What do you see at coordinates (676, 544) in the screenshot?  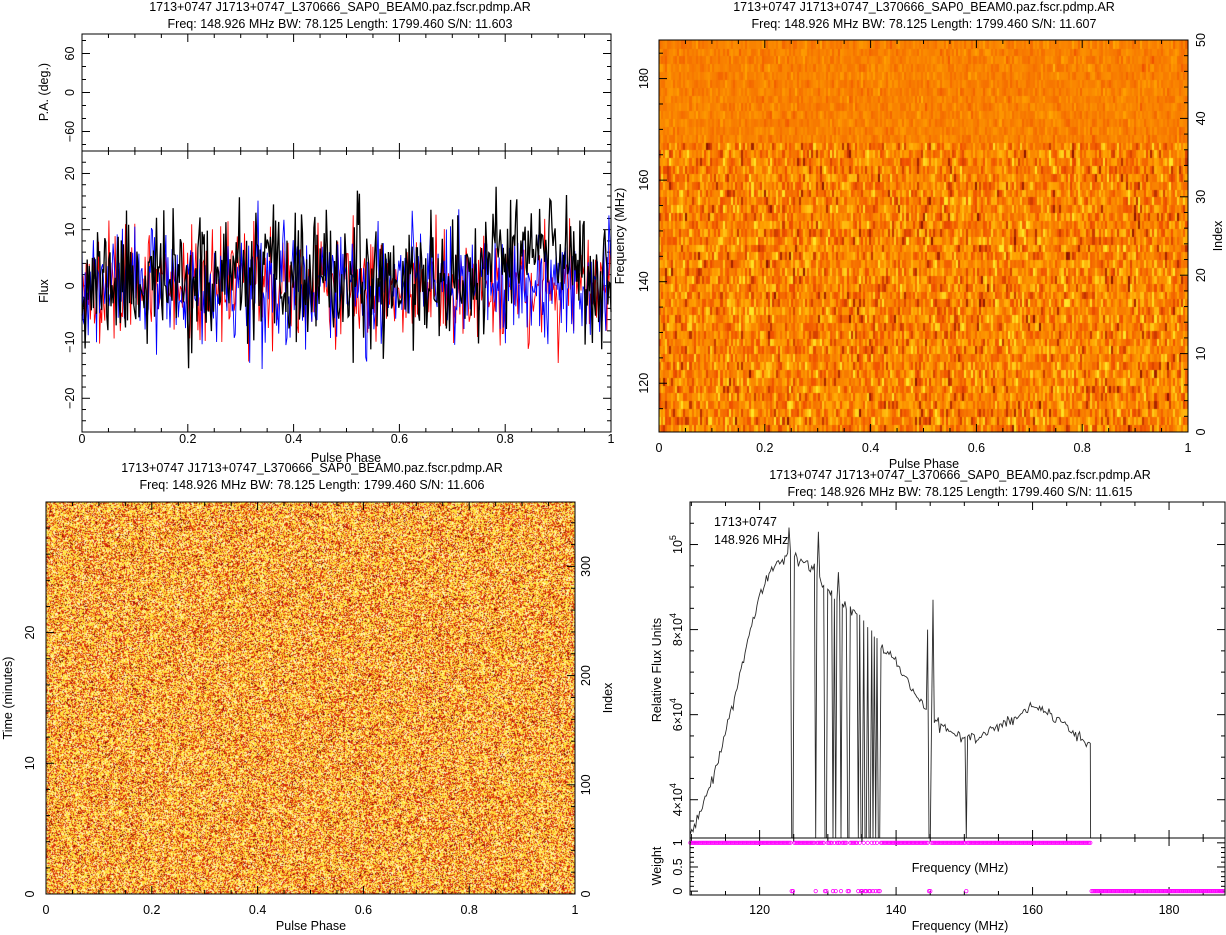 I see `y-tick-label: 105` at bounding box center [676, 544].